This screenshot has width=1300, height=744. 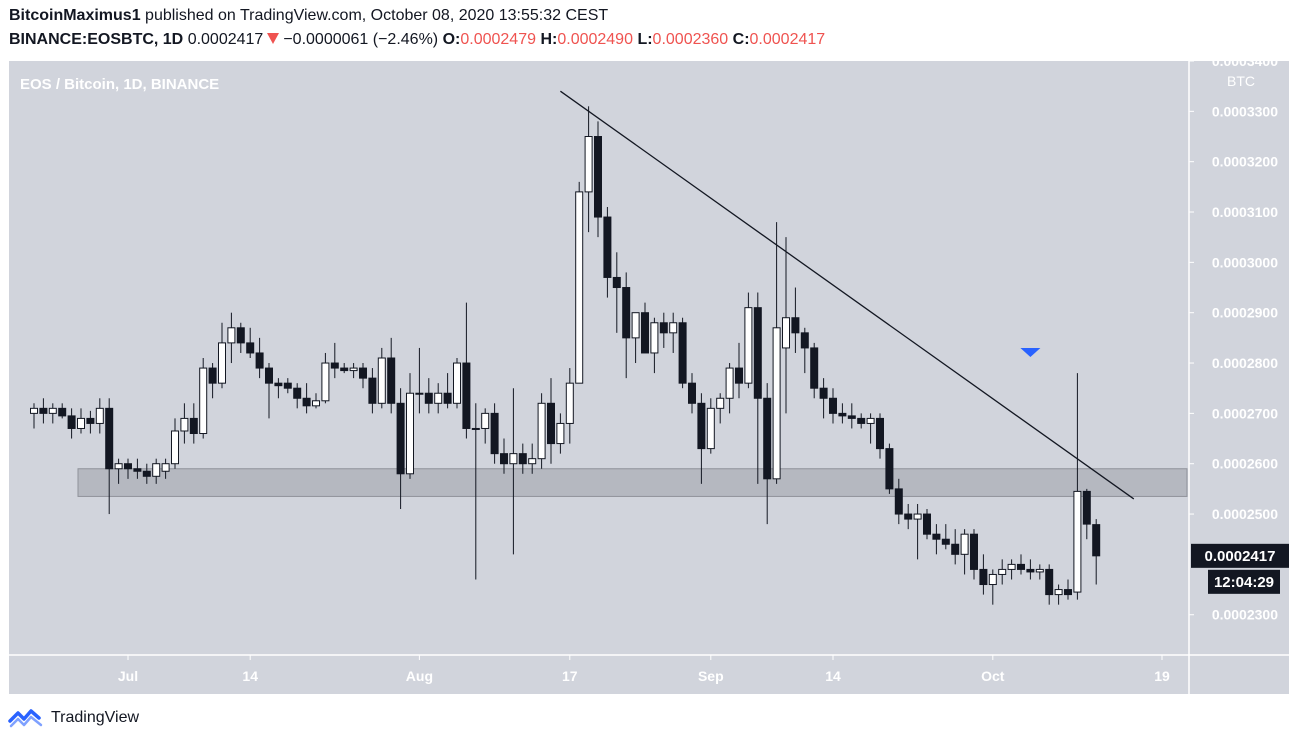 What do you see at coordinates (95, 717) in the screenshot?
I see `tradingview-brand: TradingView` at bounding box center [95, 717].